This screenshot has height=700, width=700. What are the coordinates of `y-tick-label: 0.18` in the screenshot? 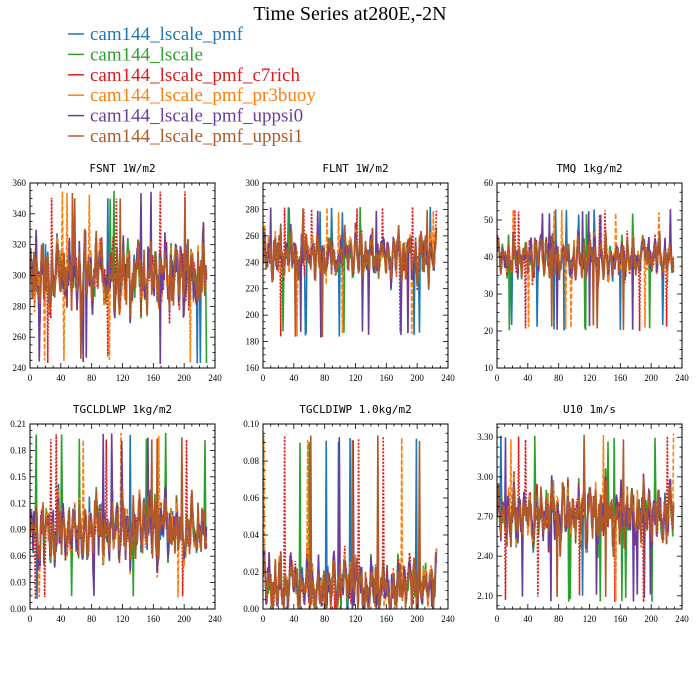 It's located at (18, 450).